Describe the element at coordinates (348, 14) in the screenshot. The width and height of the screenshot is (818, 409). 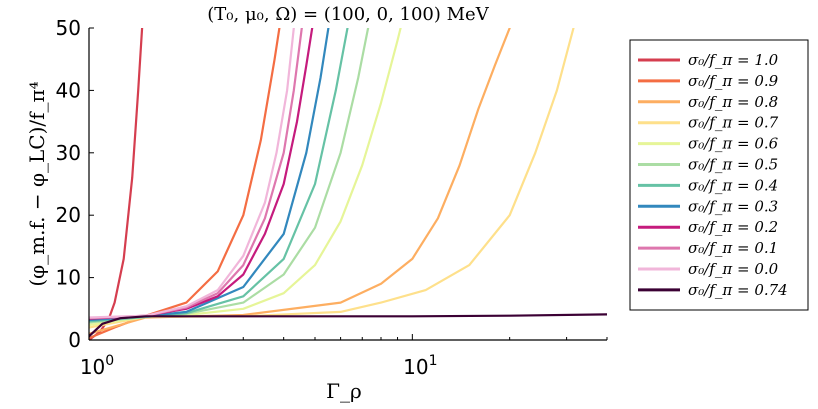
I see `chart-title: (T₀, μ₀, Ω) = (100, 0, 100) MeV` at that location.